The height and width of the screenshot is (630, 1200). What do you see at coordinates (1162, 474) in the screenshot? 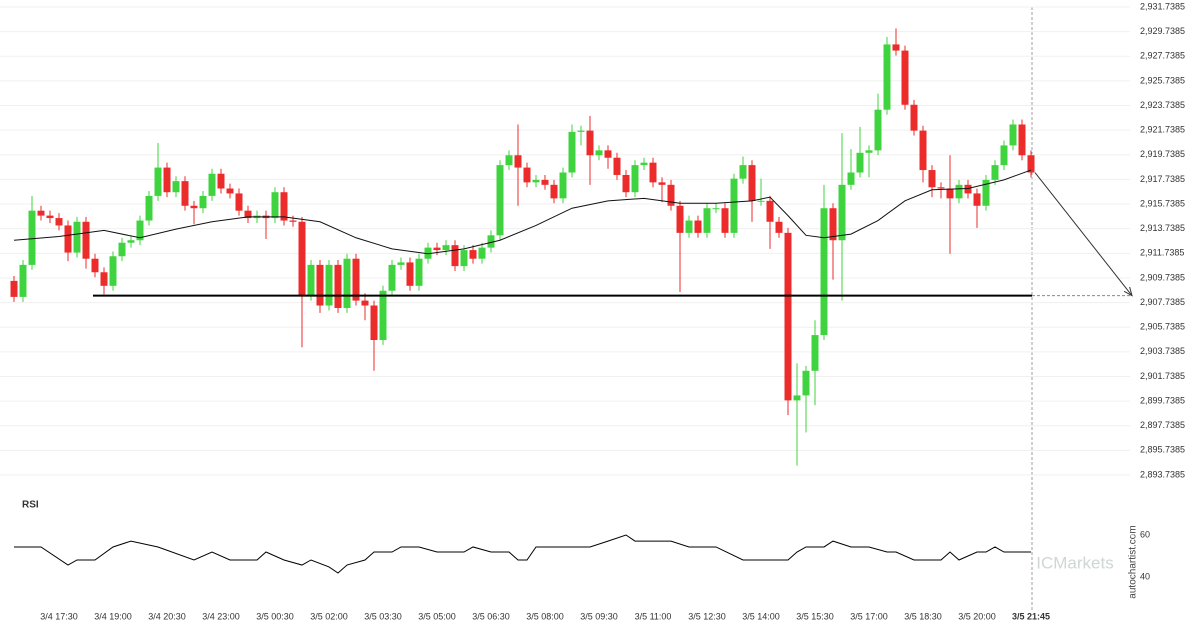
I see `y-tick-label: 2,893.7385` at bounding box center [1162, 474].